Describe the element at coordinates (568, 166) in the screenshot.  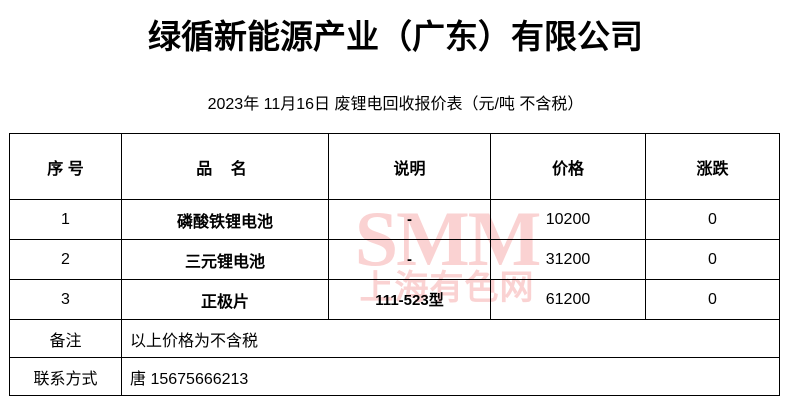
I see `header-price: 价格` at that location.